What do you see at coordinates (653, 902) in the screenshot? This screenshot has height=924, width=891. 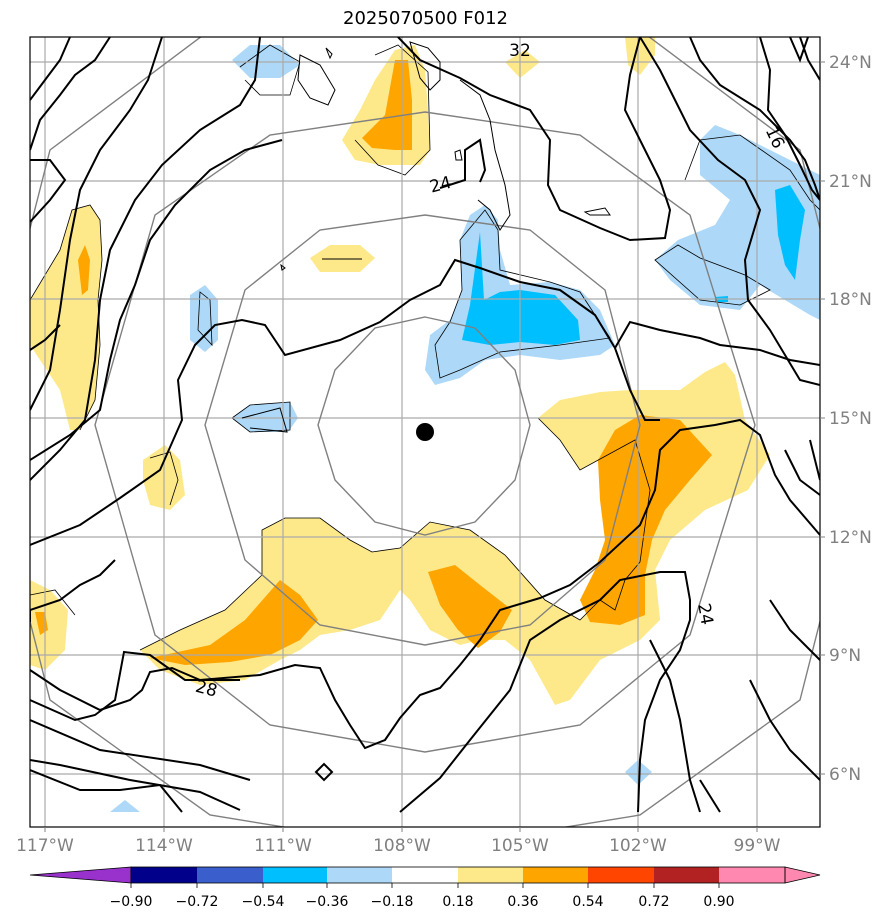 I see `colorbar-label: 0.72` at bounding box center [653, 902].